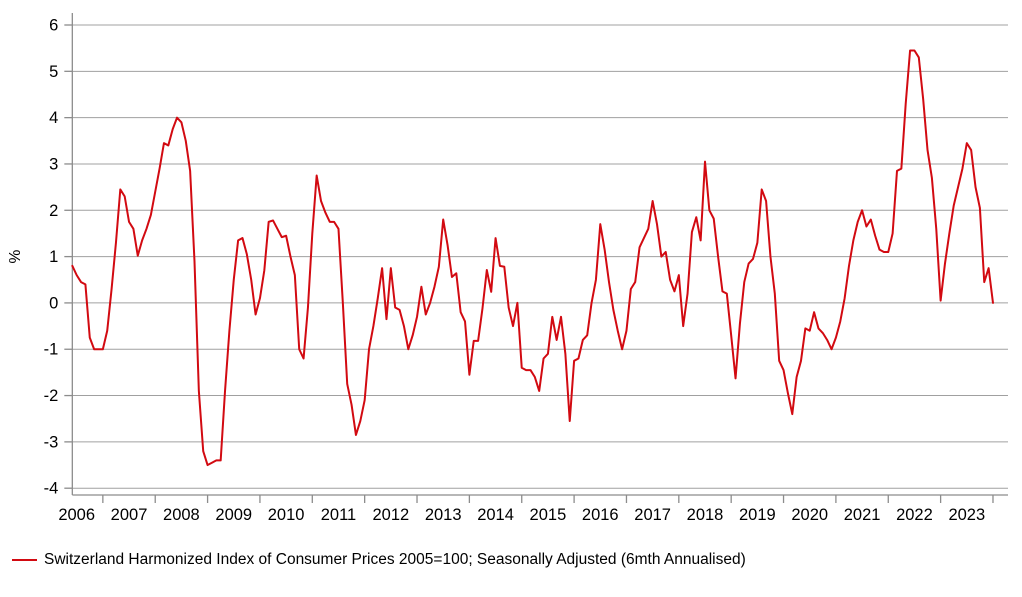 This screenshot has width=1022, height=597. I want to click on x-axis-year-label: 2023, so click(966, 515).